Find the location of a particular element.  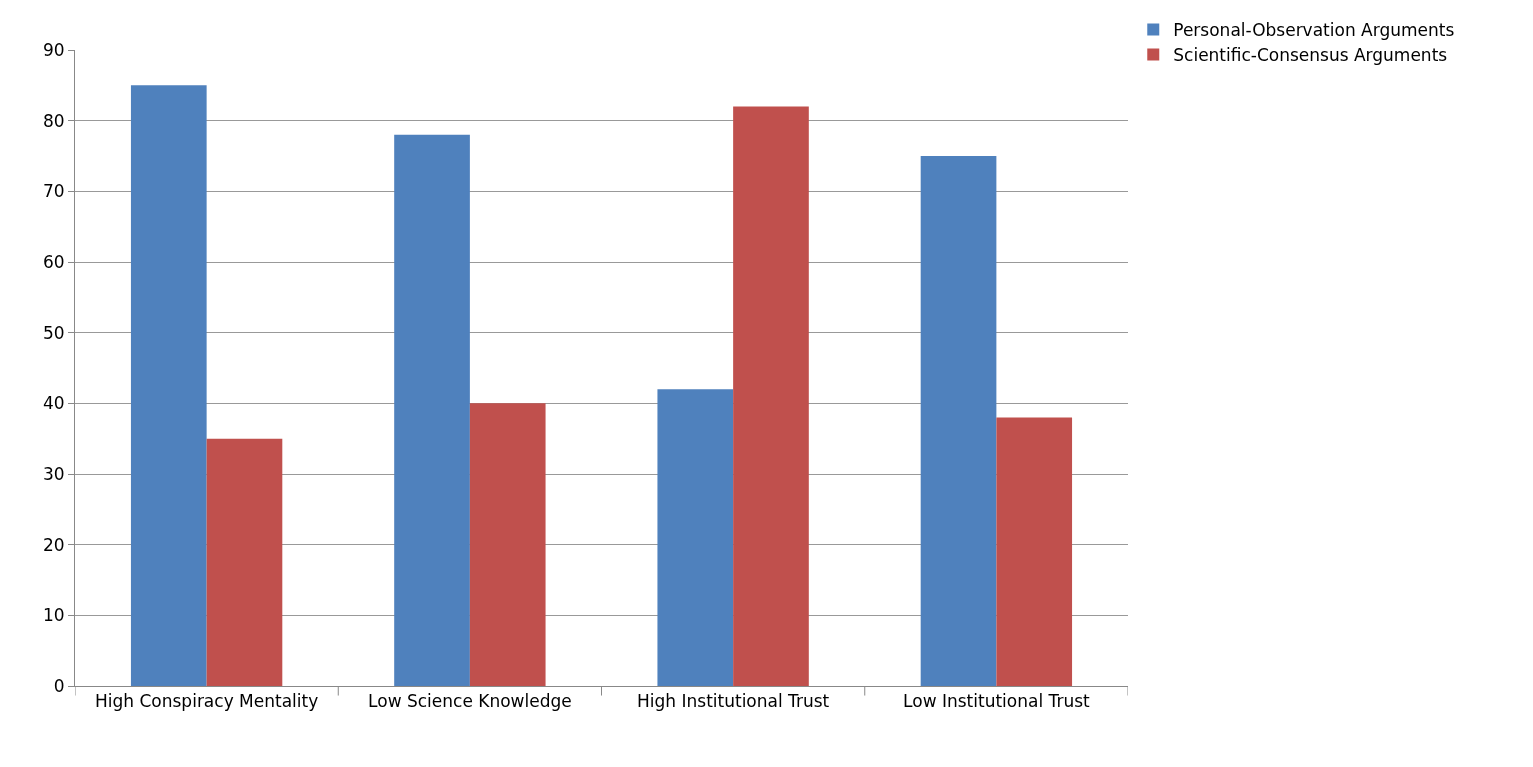

y-tick-label: 0 is located at coordinates (59, 685).